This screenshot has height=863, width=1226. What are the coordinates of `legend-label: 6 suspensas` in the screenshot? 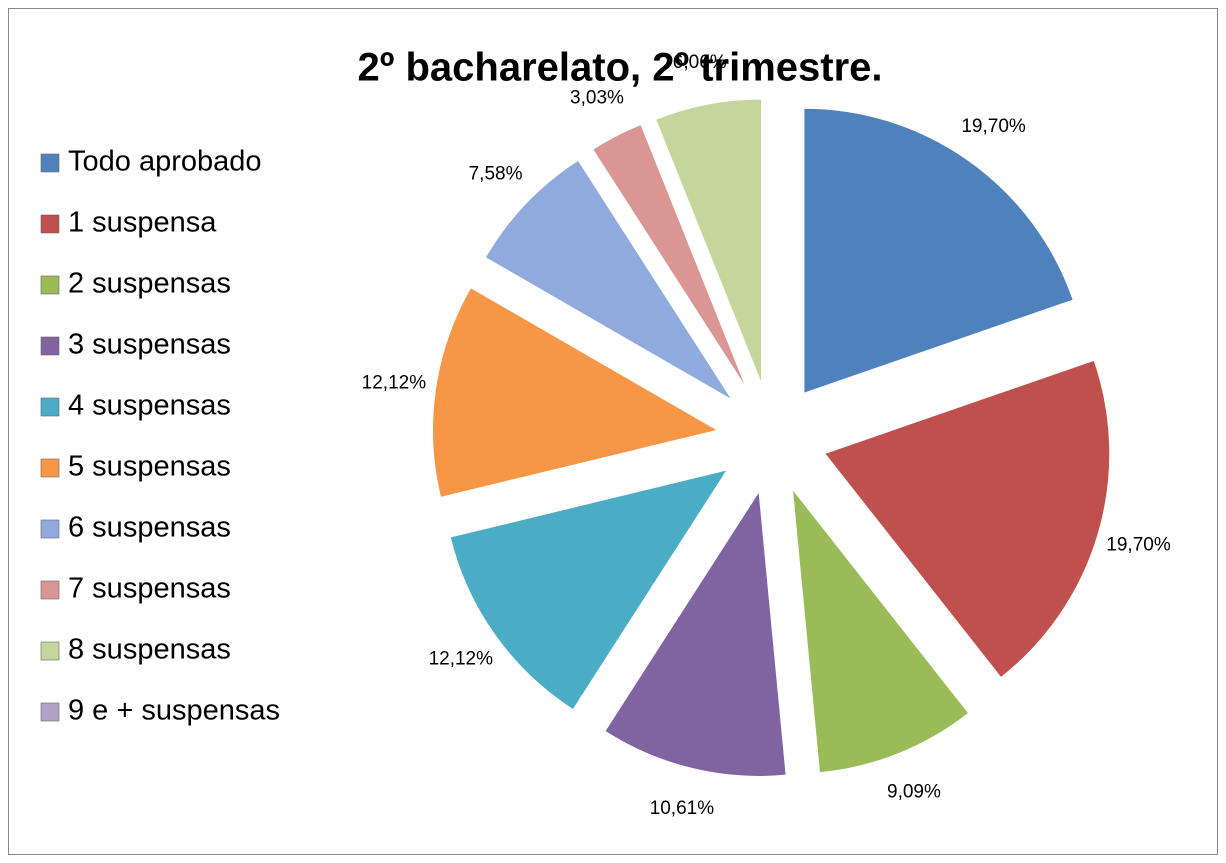 It's located at (149, 528).